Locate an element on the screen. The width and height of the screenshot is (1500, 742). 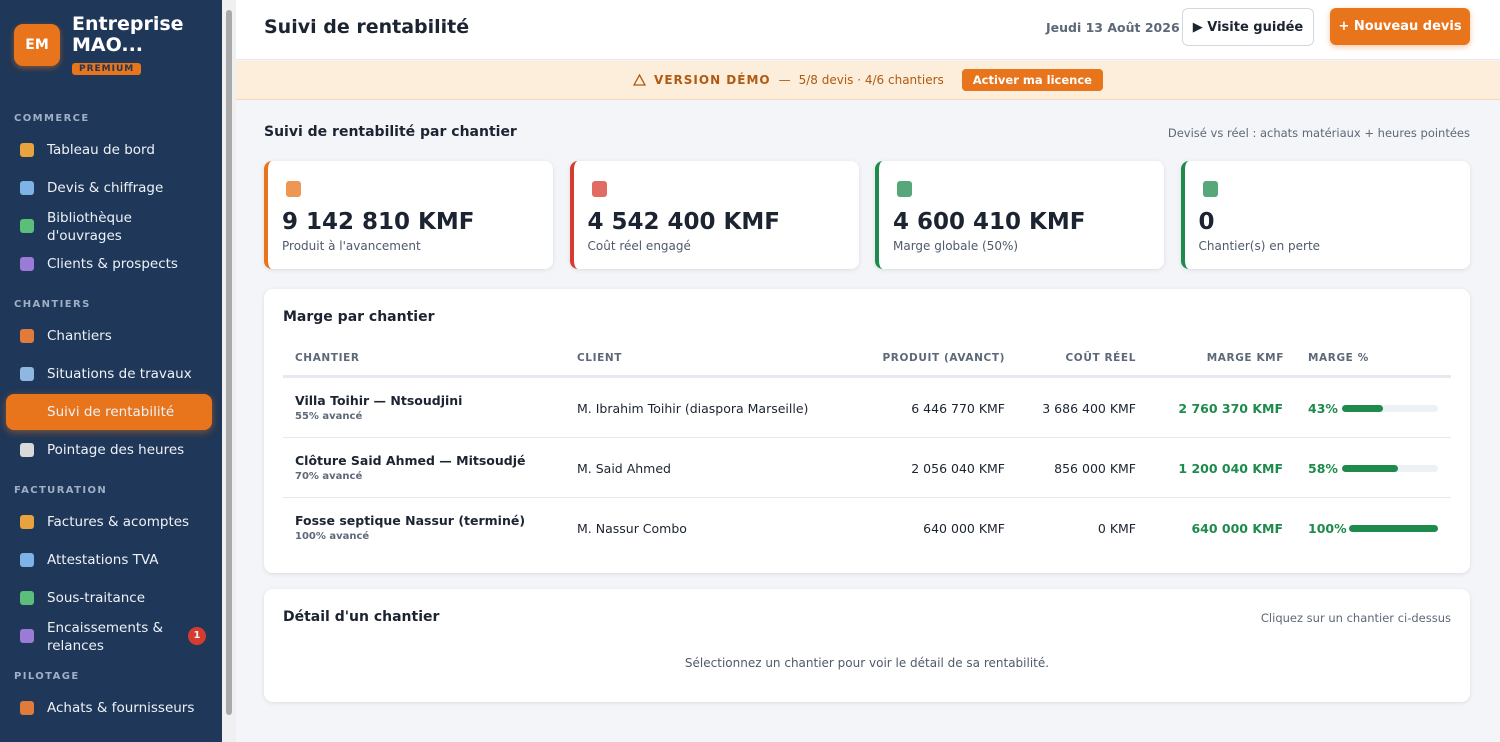
column-header: MARGE % is located at coordinates (1338, 358).